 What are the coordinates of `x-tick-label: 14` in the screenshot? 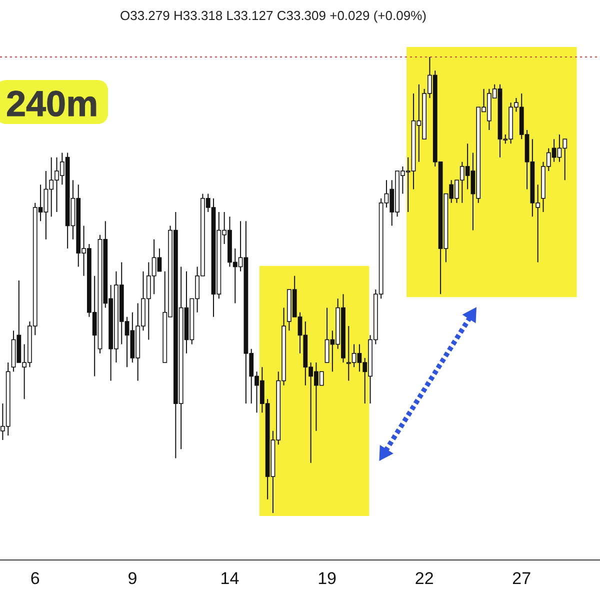 It's located at (230, 578).